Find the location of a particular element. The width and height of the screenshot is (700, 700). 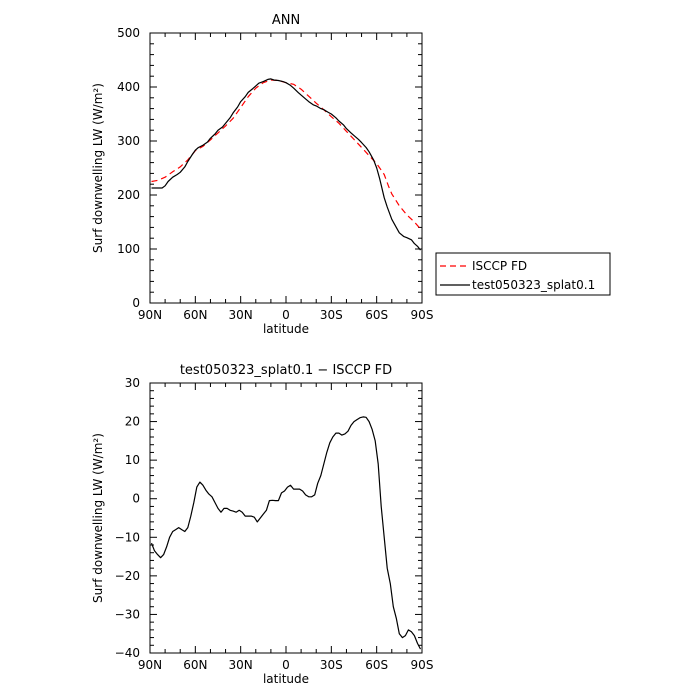

y-tick-label: 300 is located at coordinates (128, 141).